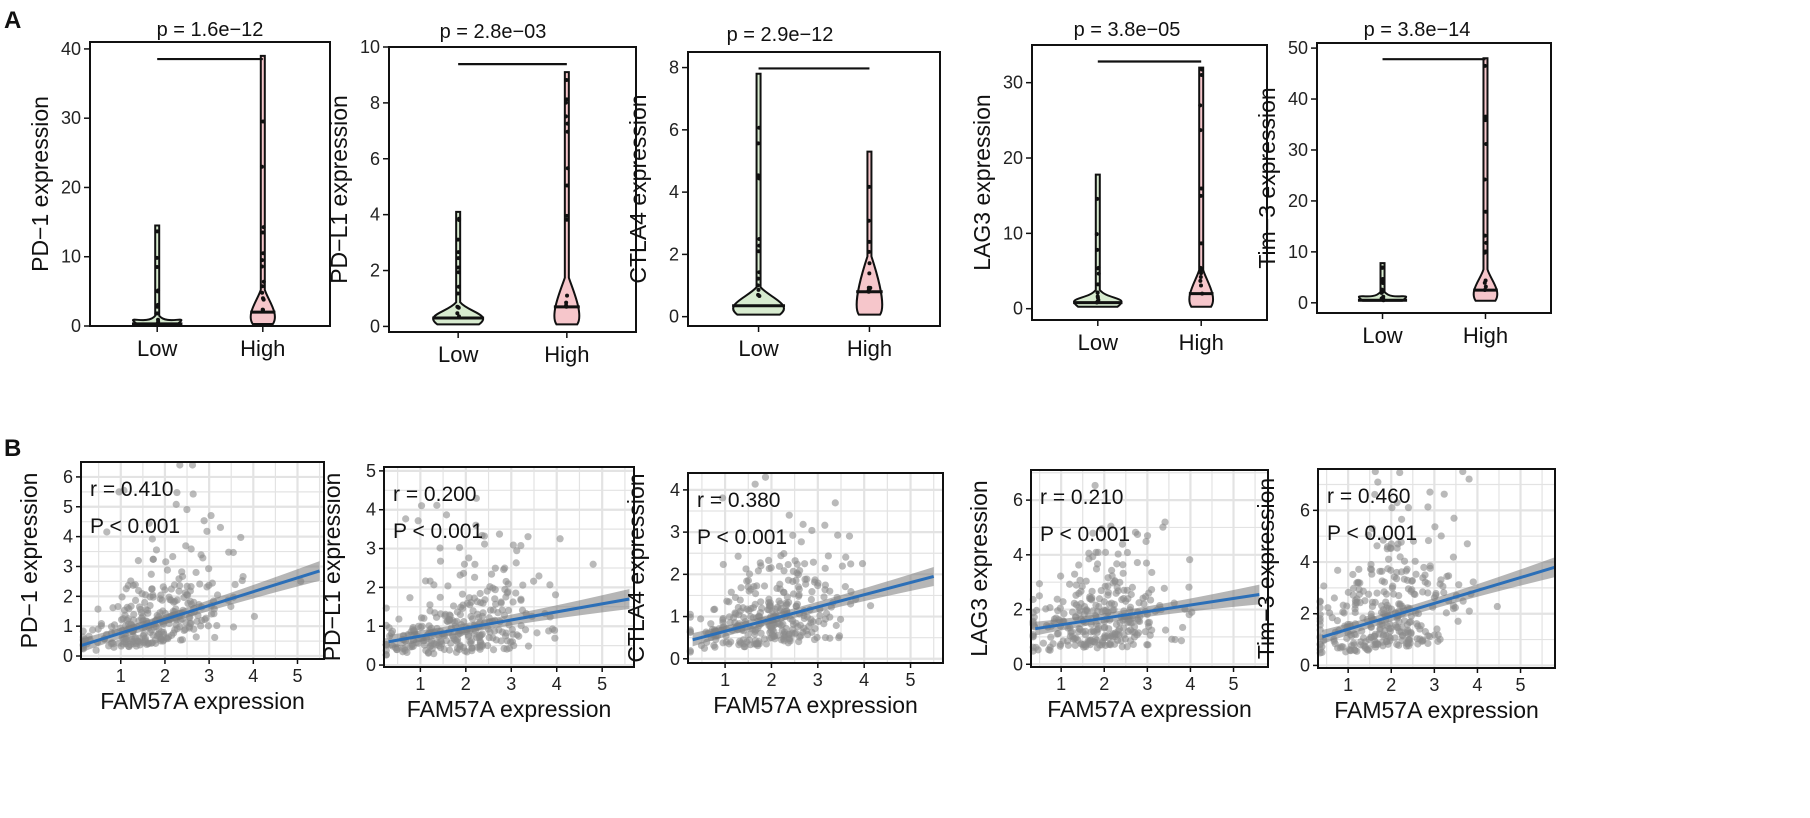 This screenshot has height=818, width=1810. Describe the element at coordinates (1477, 685) in the screenshot. I see `x-tick-label: 4` at that location.